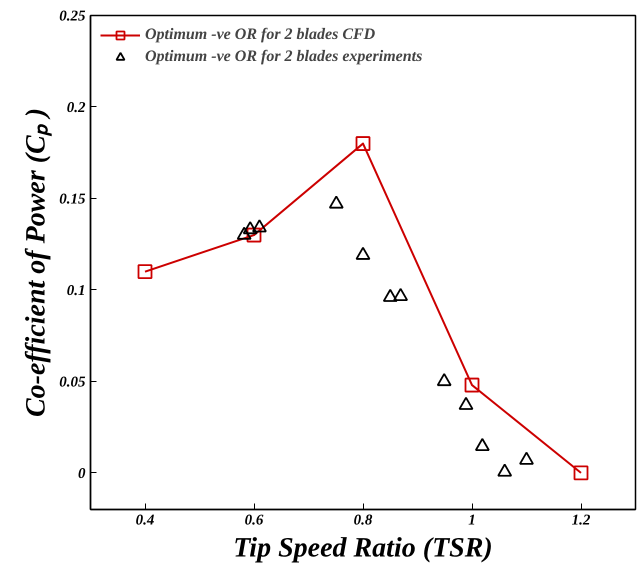  What do you see at coordinates (36, 263) in the screenshot?
I see `y-axis-title: Co-efficient of Power (Cₚ )` at bounding box center [36, 263].